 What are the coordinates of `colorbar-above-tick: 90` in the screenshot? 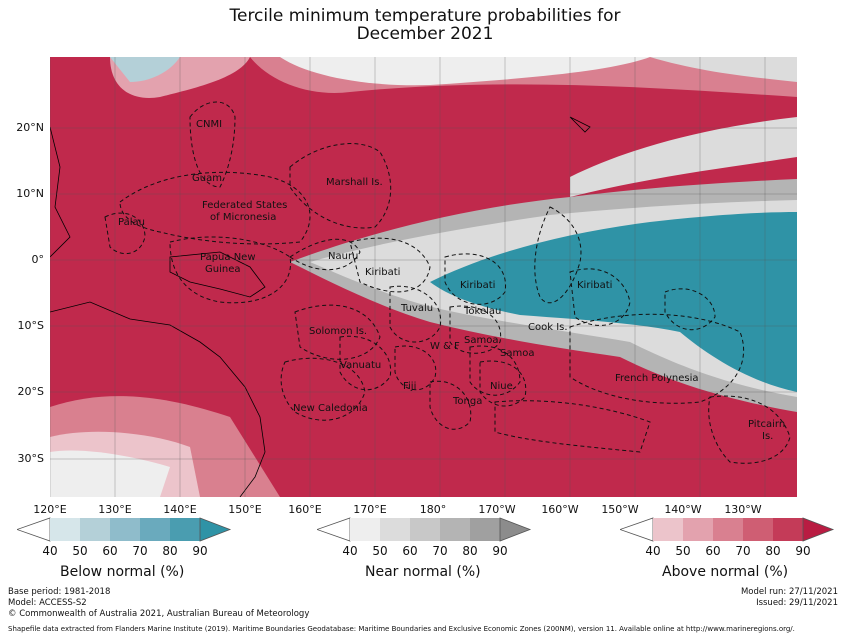 It's located at (803, 551).